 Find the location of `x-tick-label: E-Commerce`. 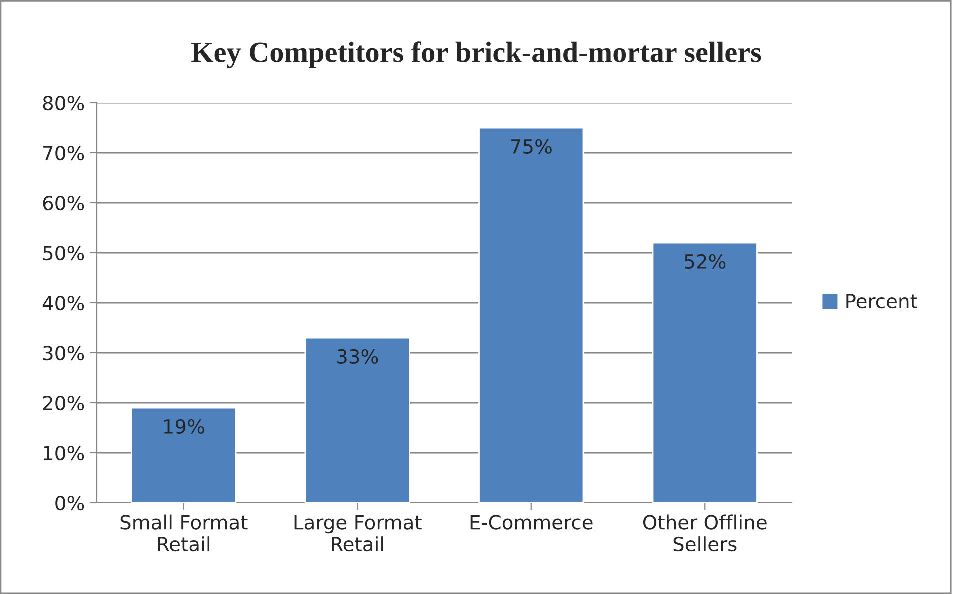

x-tick-label: E-Commerce is located at coordinates (531, 522).